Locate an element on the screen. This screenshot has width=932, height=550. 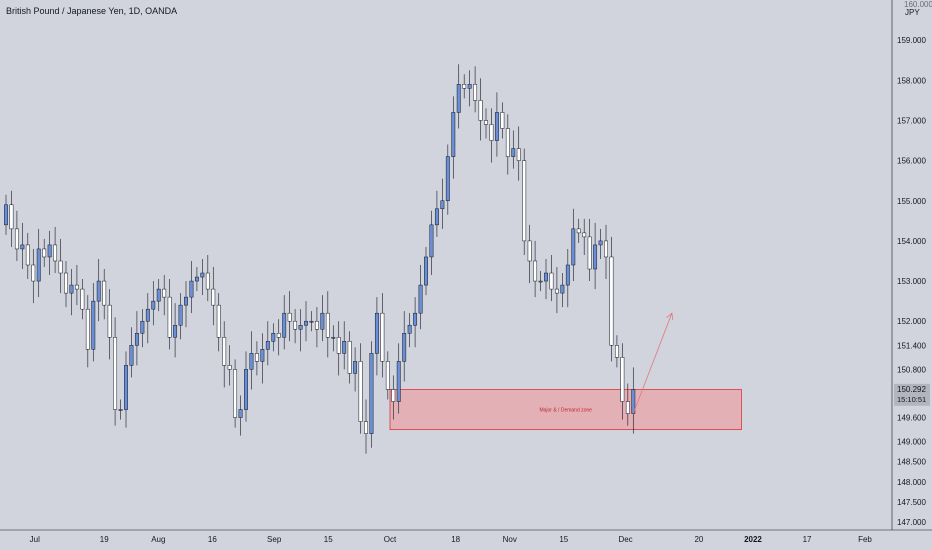
time-tick-label: 15 is located at coordinates (563, 539).